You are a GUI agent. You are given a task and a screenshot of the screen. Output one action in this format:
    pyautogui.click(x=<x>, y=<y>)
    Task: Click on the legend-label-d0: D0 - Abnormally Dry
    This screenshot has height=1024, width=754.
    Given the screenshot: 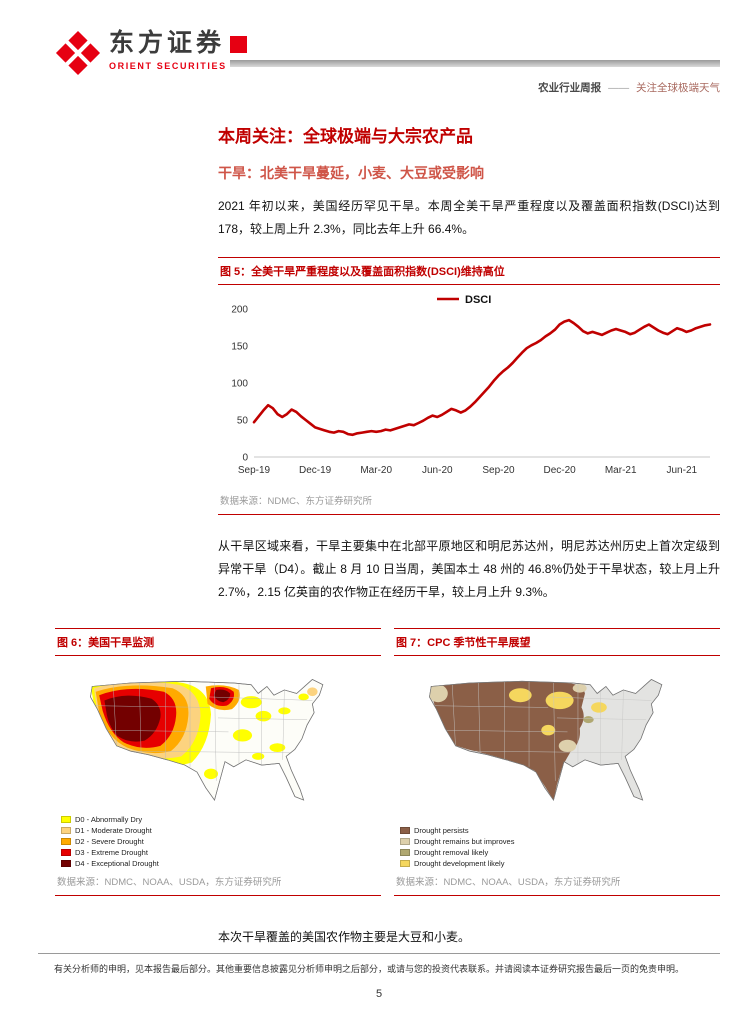 What is the action you would take?
    pyautogui.click(x=109, y=820)
    